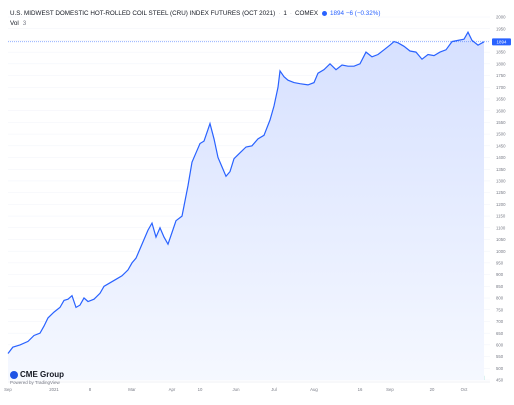 Image resolution: width=514 pixels, height=405 pixels. I want to click on brand-name: CME Group, so click(42, 374).